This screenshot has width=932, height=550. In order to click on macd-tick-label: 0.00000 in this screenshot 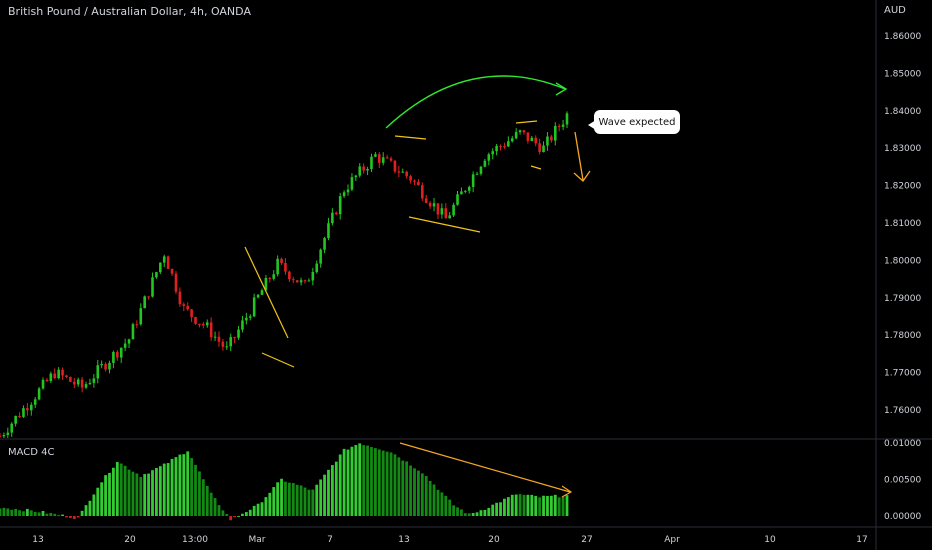, I will do `click(902, 517)`.